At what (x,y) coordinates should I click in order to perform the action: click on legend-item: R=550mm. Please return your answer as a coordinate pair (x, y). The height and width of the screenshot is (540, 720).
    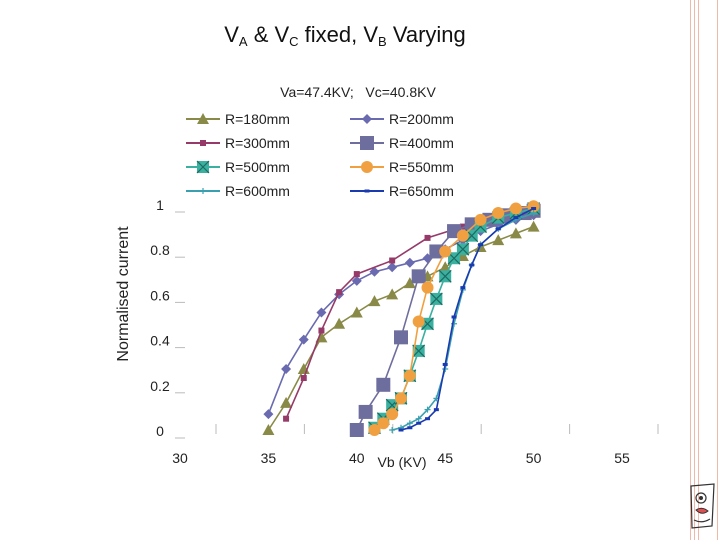
    Looking at the image, I should click on (402, 167).